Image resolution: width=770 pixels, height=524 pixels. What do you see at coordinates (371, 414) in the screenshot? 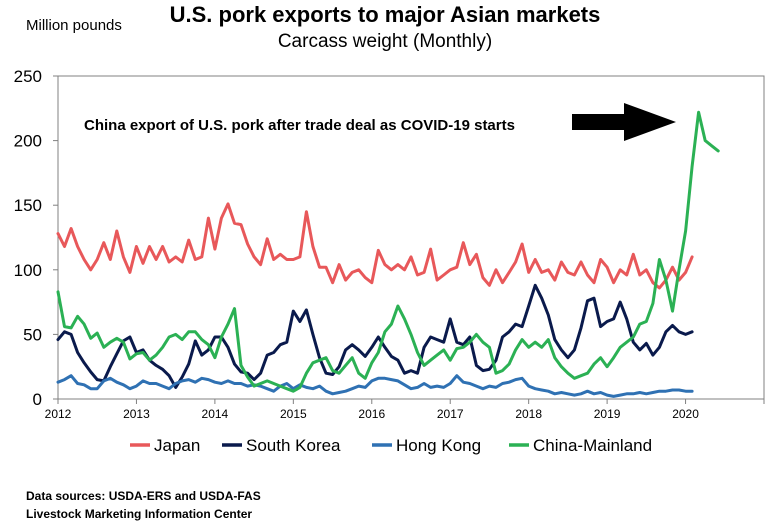
I see `x-tick-label: 2016` at bounding box center [371, 414].